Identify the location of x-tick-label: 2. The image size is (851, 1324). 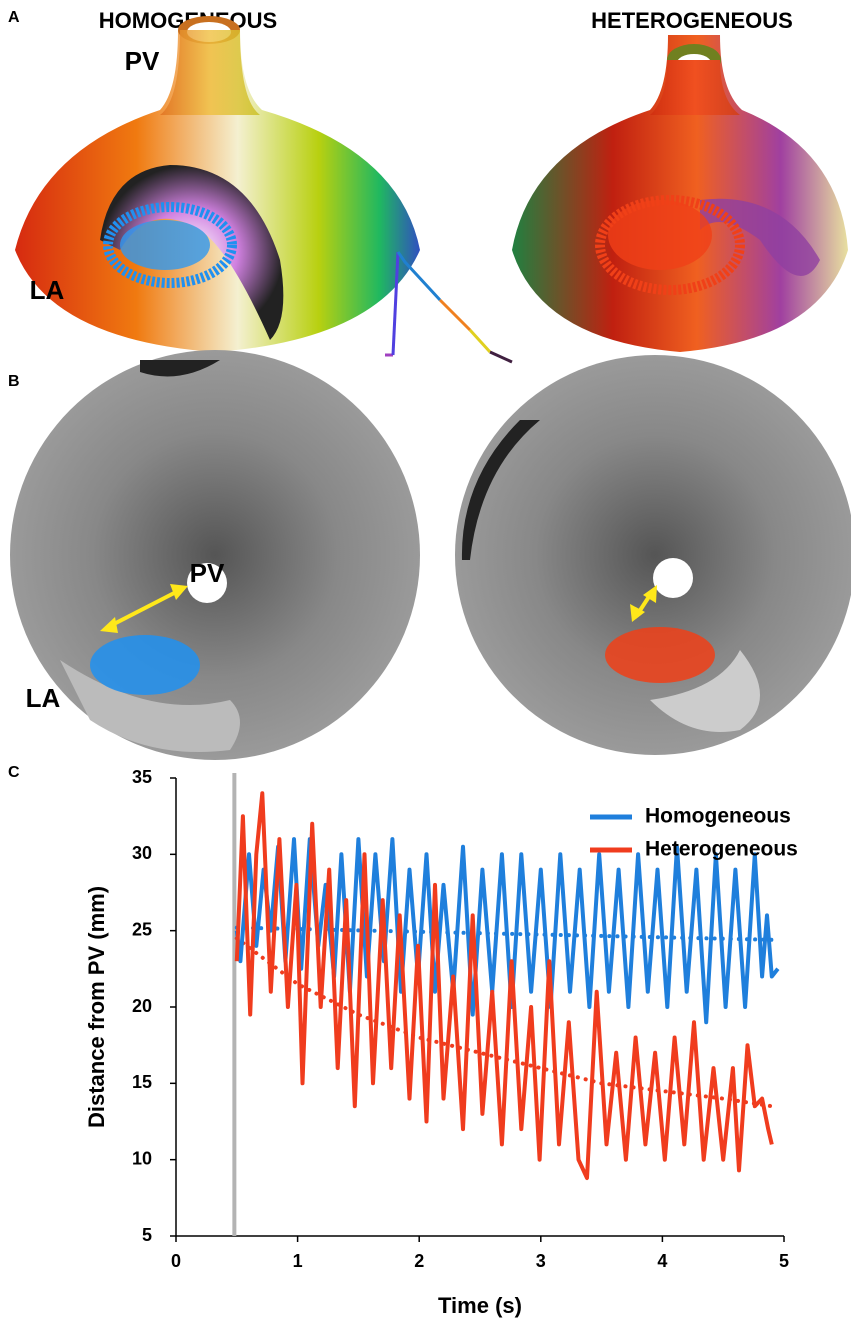
(419, 1261).